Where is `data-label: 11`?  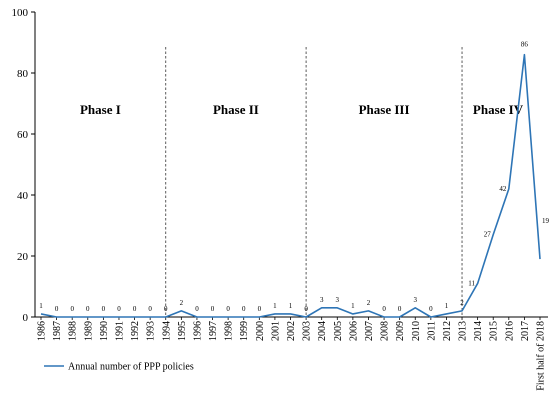 data-label: 11 is located at coordinates (471, 283).